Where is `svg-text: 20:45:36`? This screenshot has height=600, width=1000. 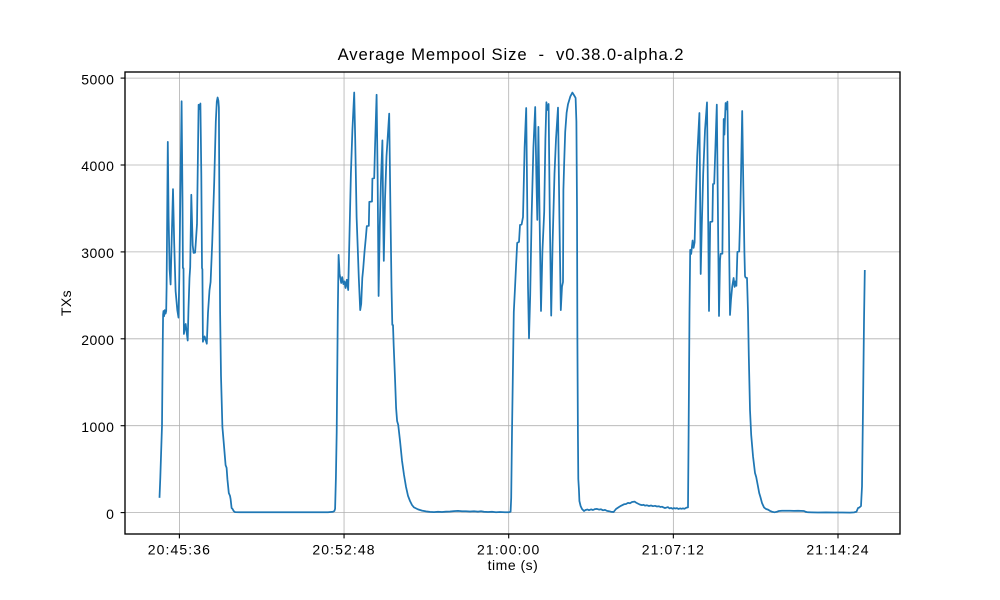
svg-text: 20:45:36 is located at coordinates (179, 550).